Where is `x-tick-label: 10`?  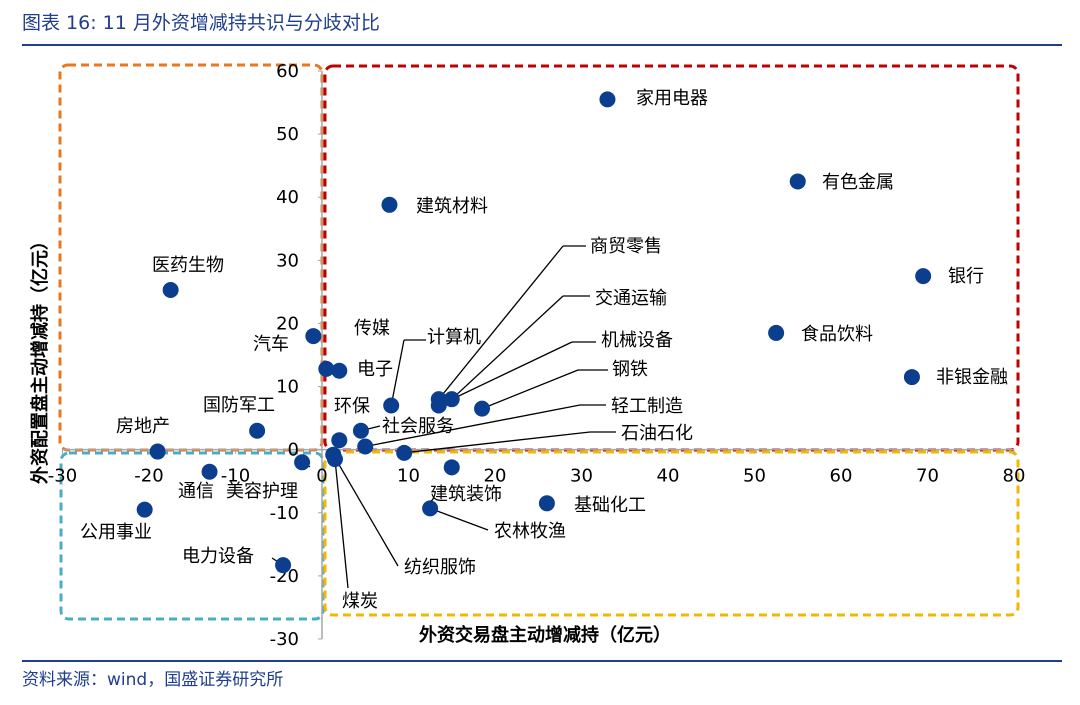 x-tick-label: 10 is located at coordinates (408, 476).